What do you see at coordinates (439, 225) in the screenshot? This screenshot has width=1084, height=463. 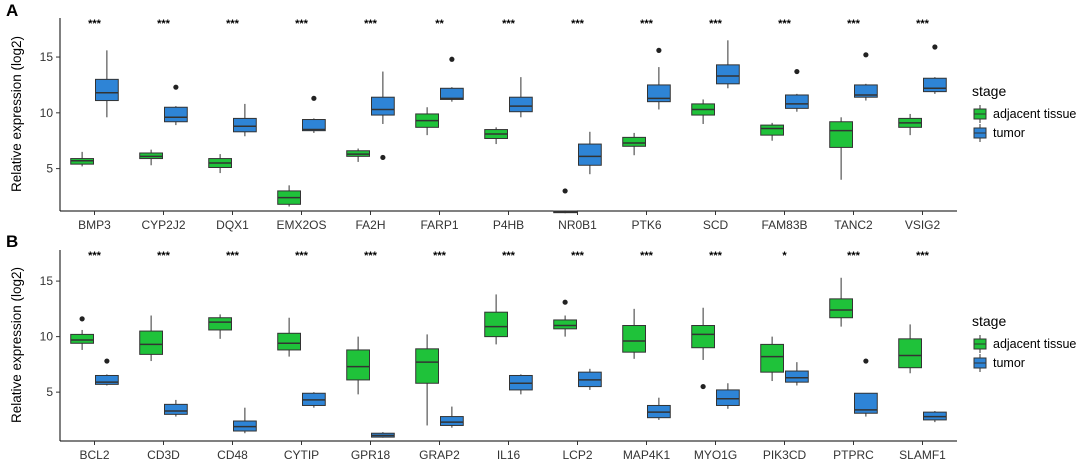 I see `x-tick-label: FARP1` at bounding box center [439, 225].